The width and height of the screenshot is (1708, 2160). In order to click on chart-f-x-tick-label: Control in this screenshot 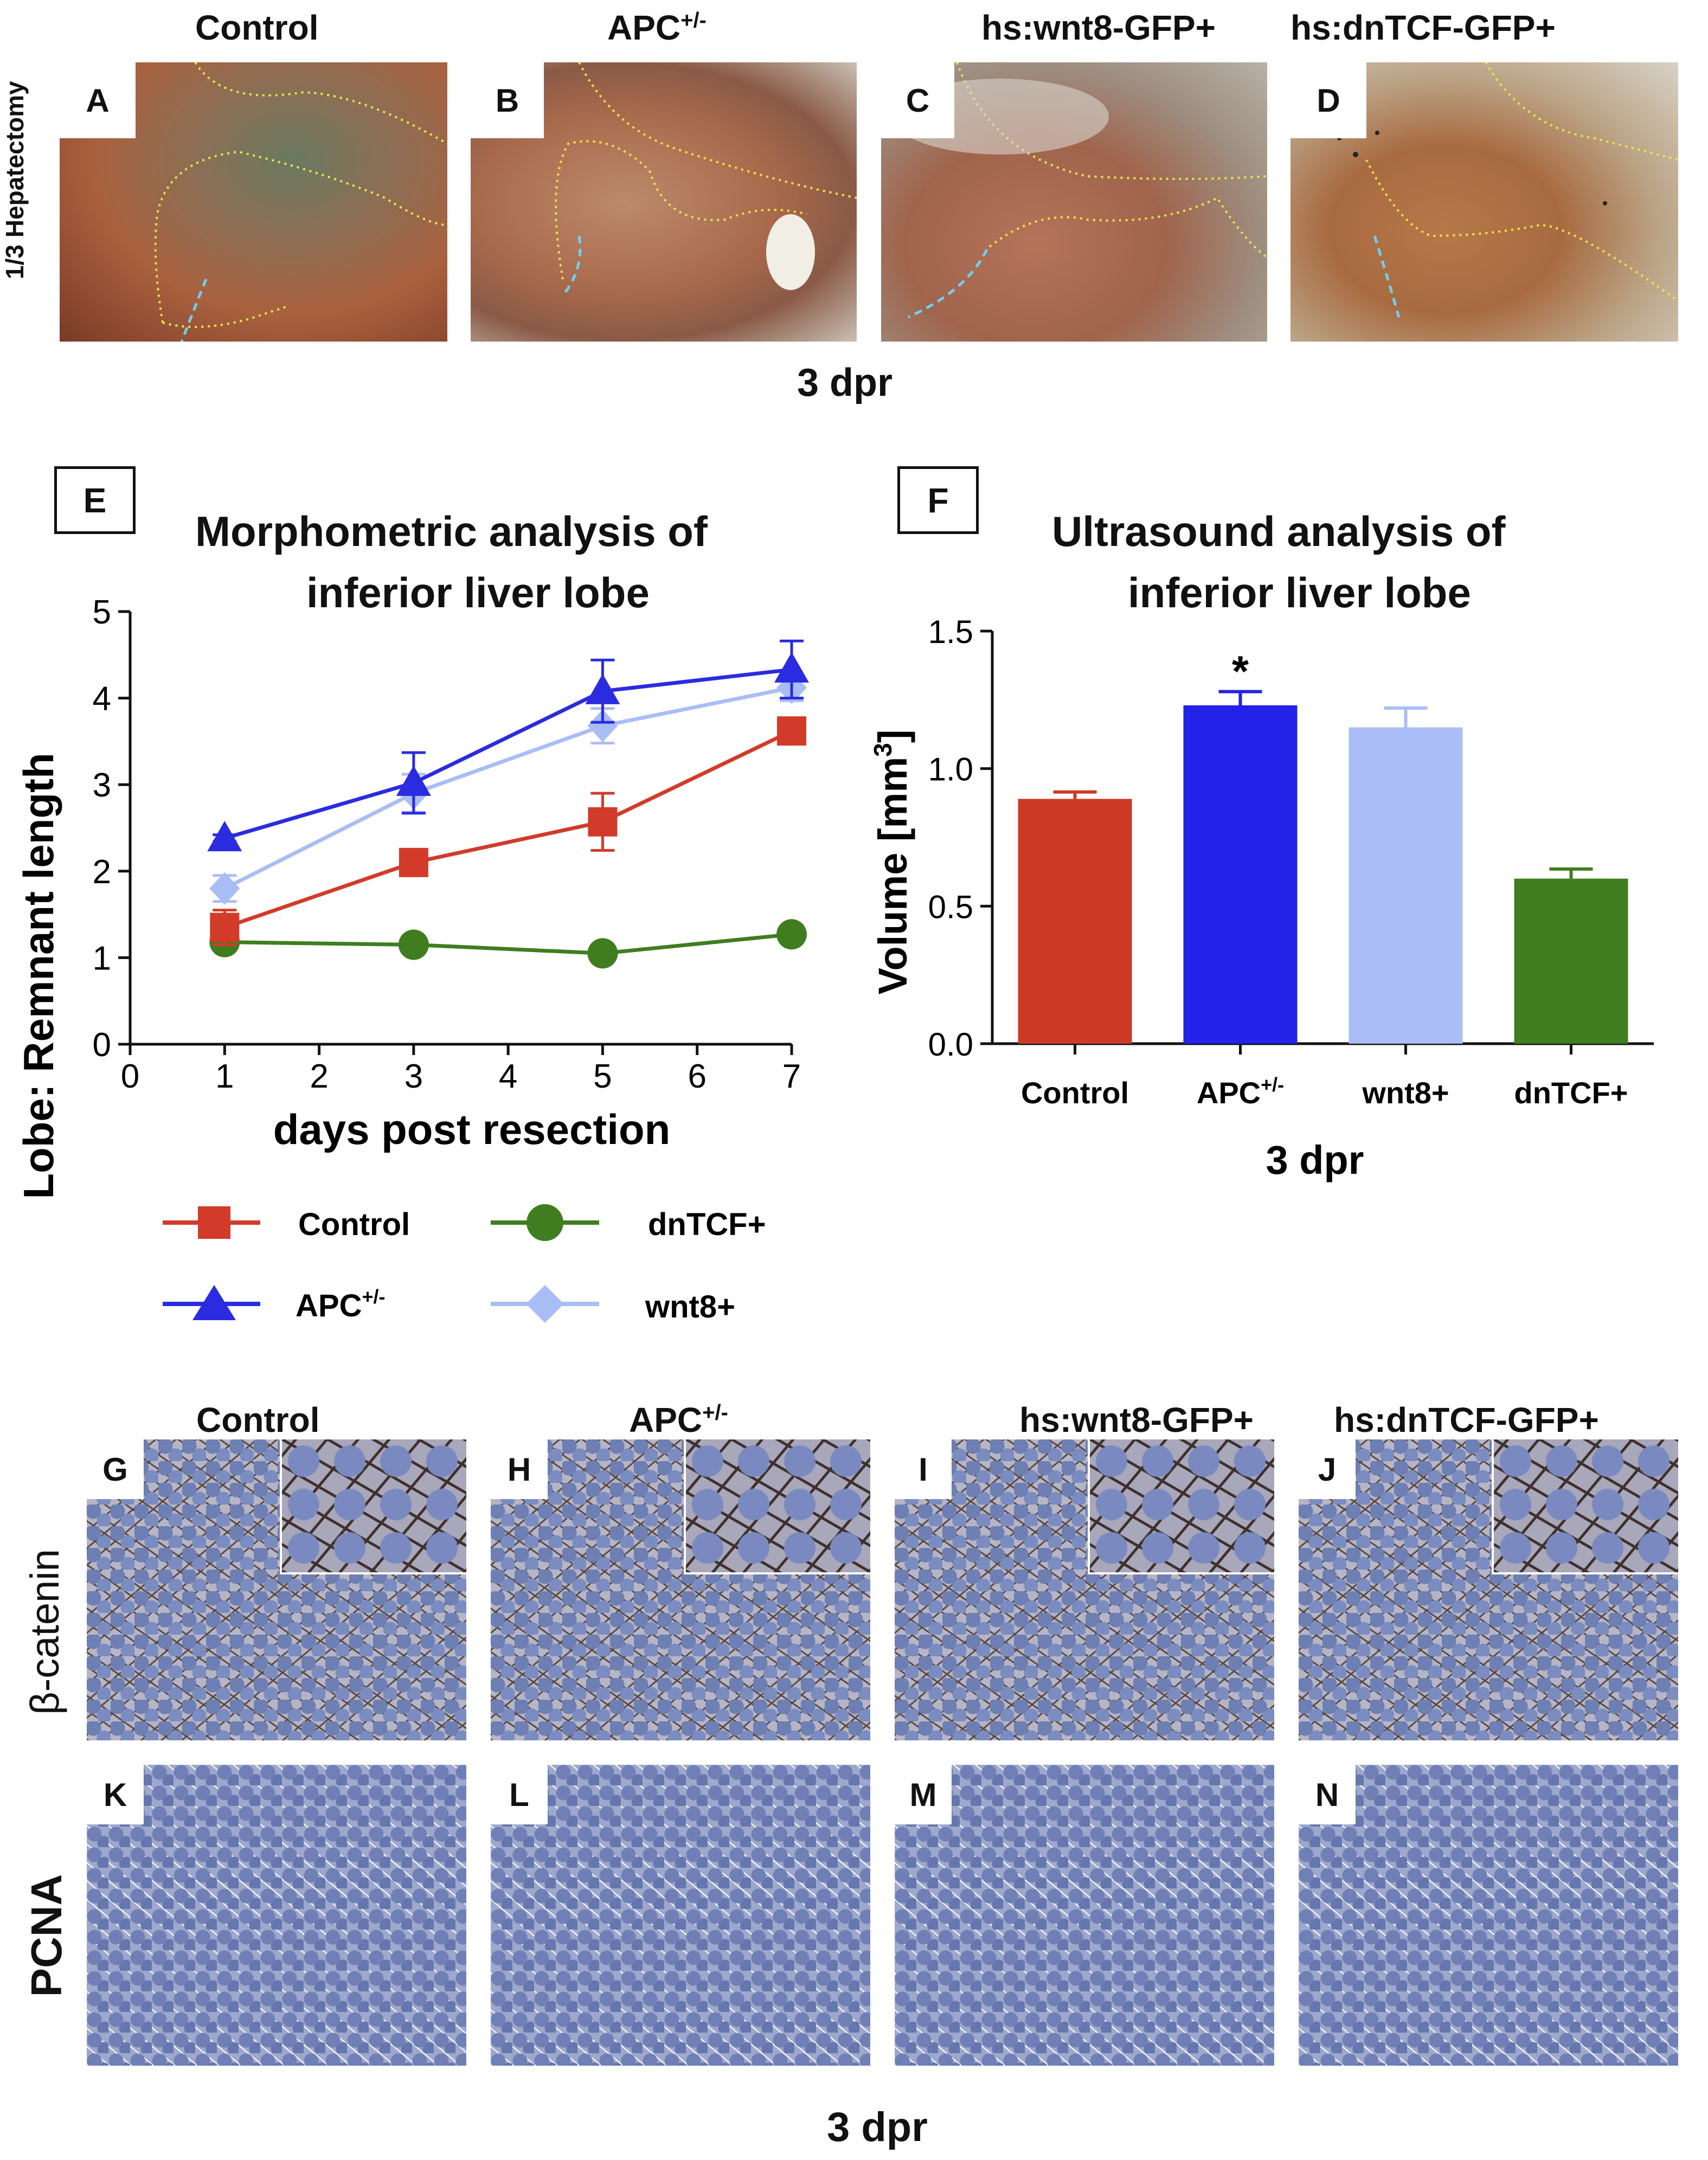, I will do `click(1075, 1093)`.